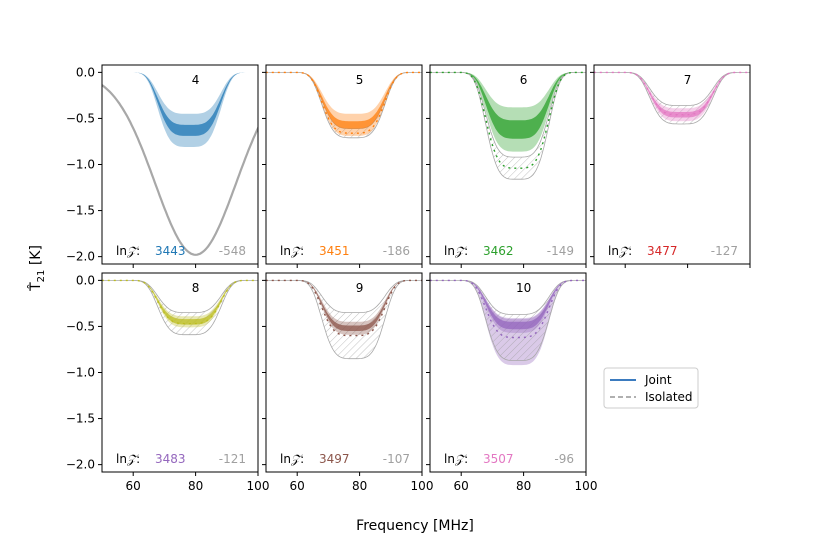  What do you see at coordinates (688, 80) in the screenshot?
I see `panel-7-number: 7` at bounding box center [688, 80].